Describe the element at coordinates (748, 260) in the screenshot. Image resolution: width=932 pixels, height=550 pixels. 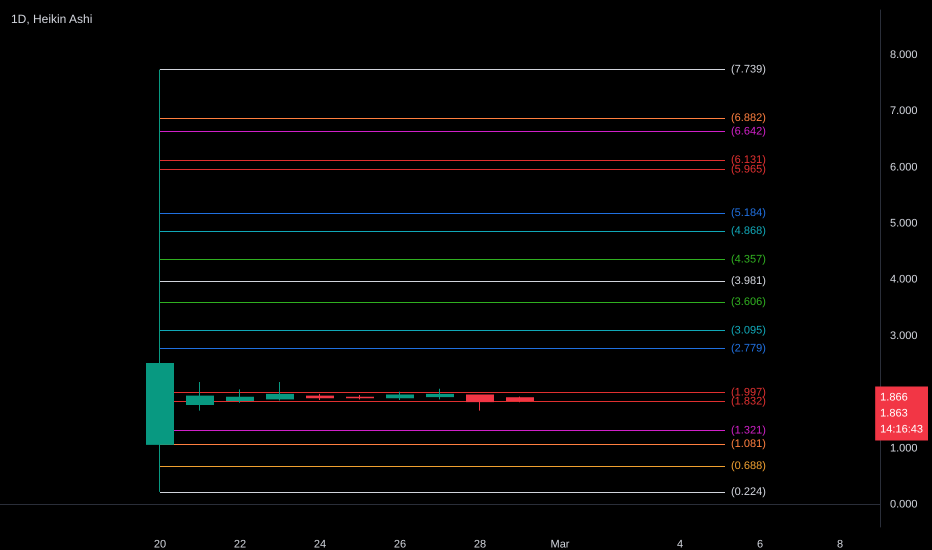
I see `ref-line-label: (4.357)` at that location.